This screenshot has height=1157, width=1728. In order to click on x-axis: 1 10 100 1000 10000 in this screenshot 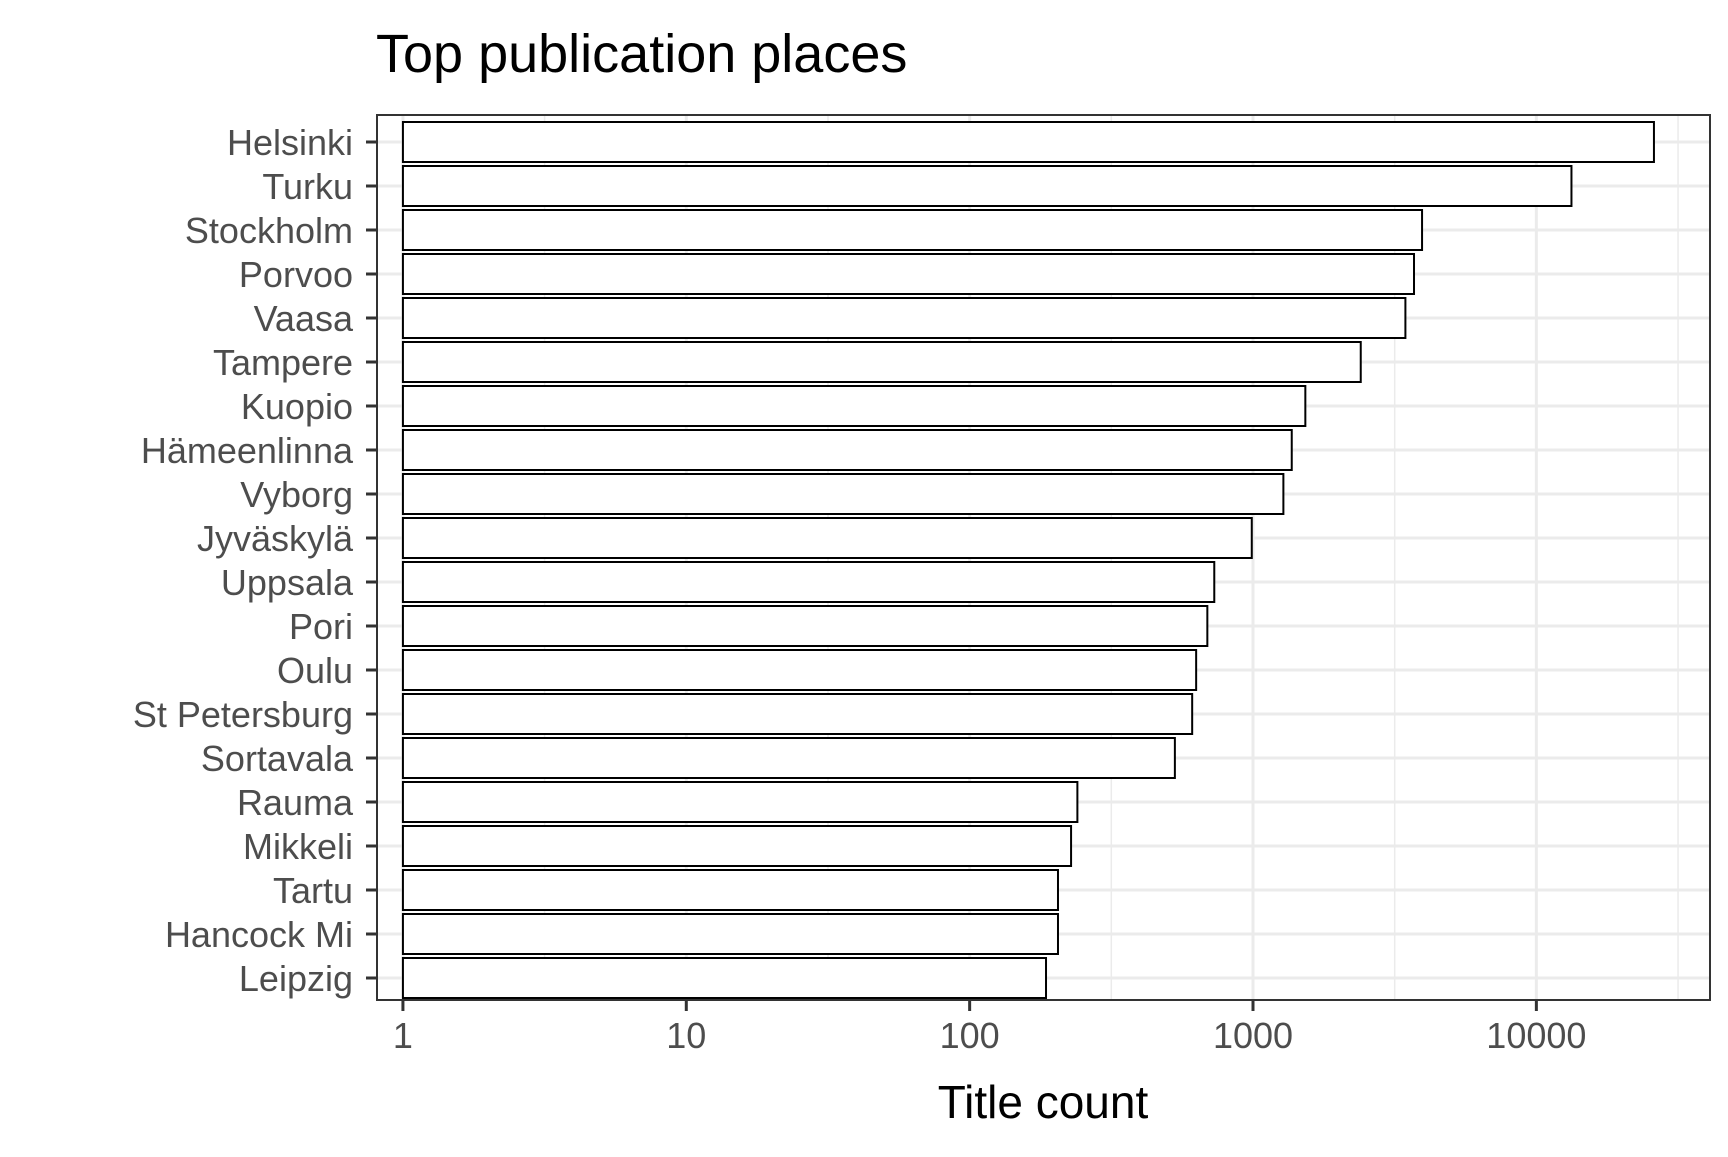, I will do `click(989, 1028)`.